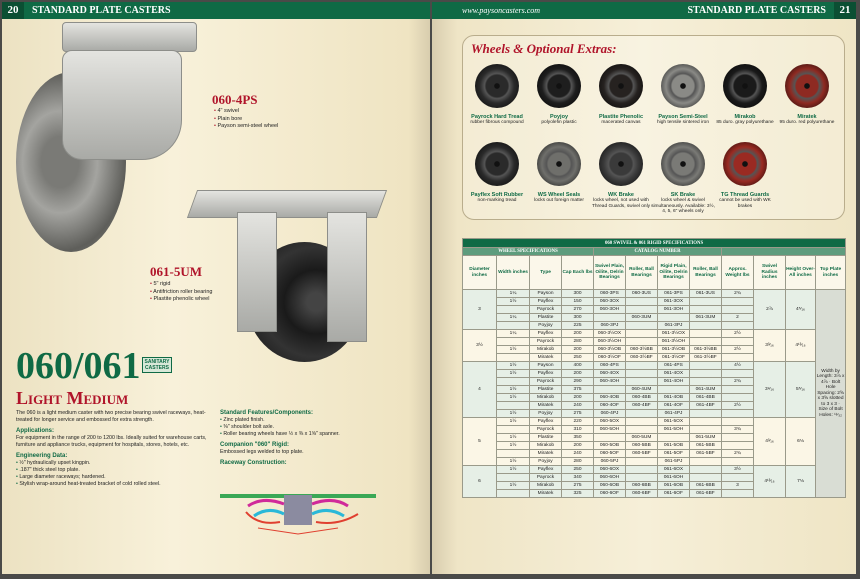  I want to click on height-cell: 5⁵⁄₁₆, so click(800, 389).